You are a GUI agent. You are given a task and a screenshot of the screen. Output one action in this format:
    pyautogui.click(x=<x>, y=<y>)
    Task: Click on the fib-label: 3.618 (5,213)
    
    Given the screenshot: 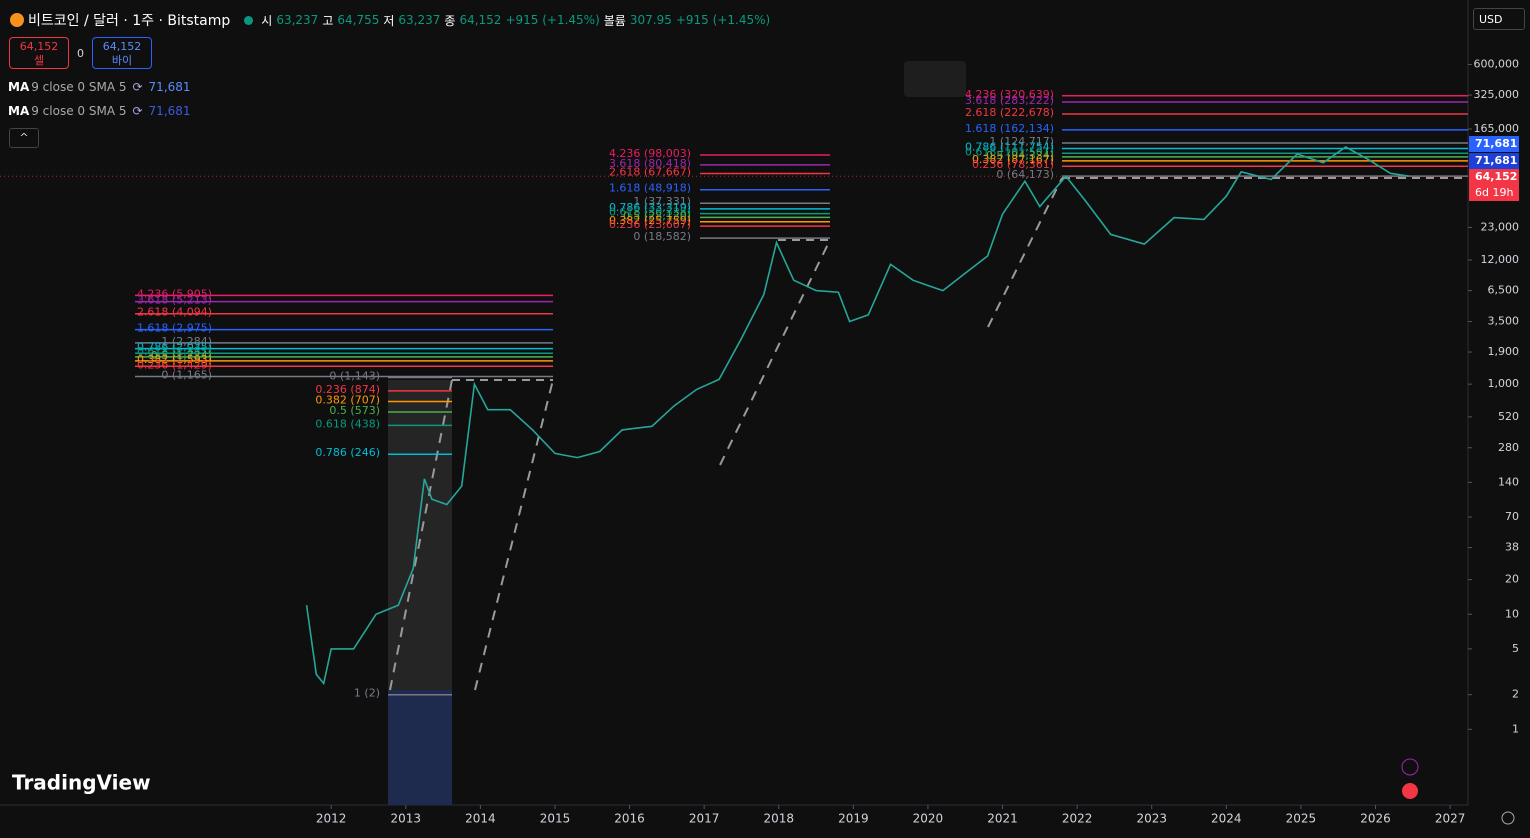 What is the action you would take?
    pyautogui.click(x=174, y=300)
    